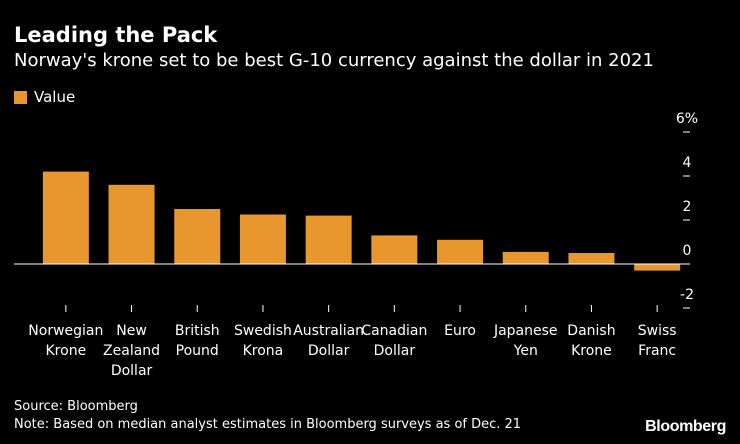  I want to click on y-tick-label: -2, so click(687, 295).